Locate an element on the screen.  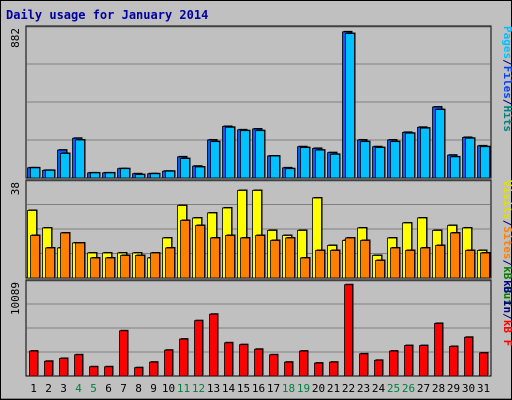
x-tick-label-5: 5 is located at coordinates (93, 388).